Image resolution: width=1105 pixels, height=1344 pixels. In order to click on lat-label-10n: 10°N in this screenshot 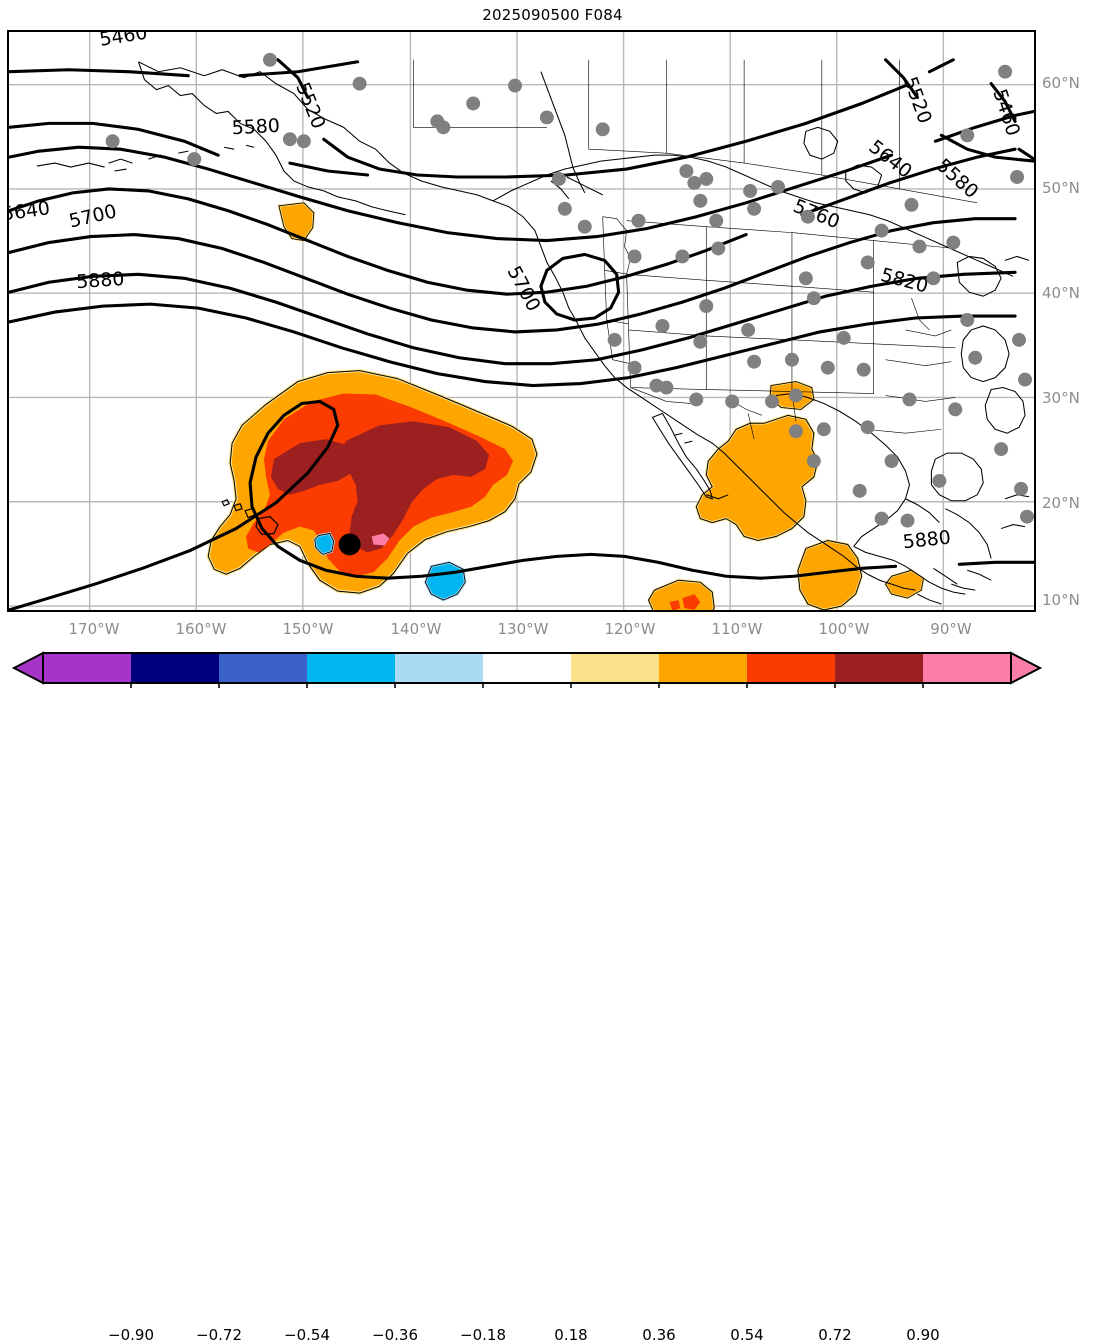, I will do `click(1061, 600)`.